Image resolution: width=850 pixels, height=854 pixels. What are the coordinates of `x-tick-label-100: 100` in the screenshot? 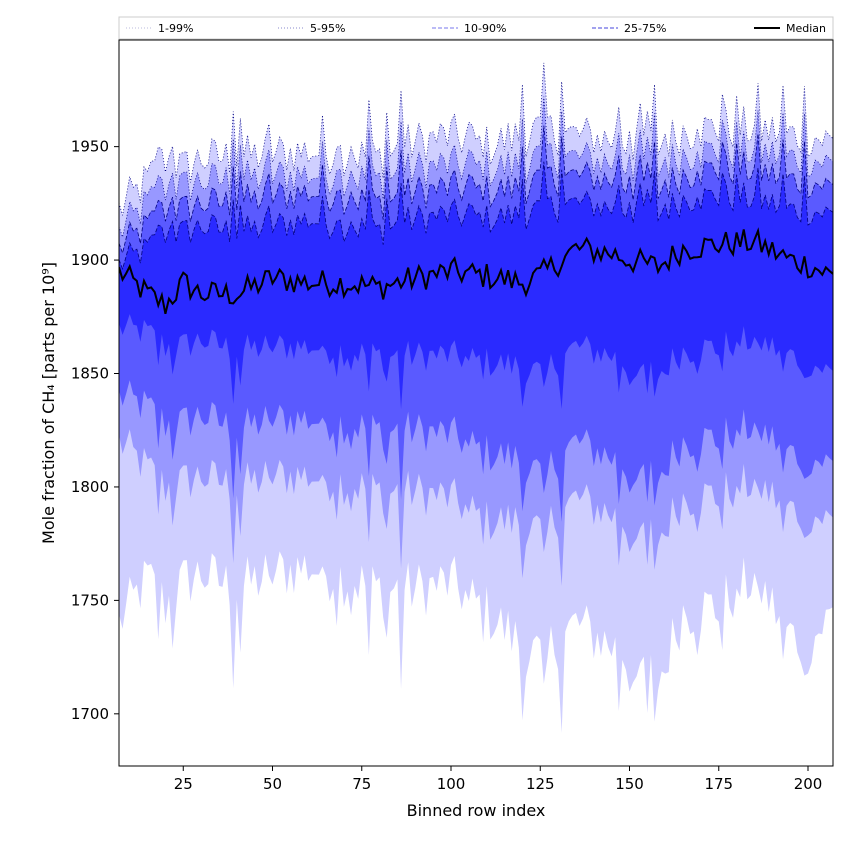 It's located at (451, 784).